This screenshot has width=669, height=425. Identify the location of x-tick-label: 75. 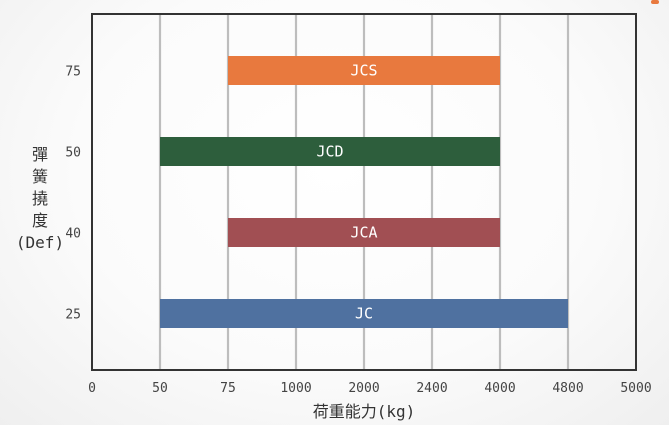
(228, 388).